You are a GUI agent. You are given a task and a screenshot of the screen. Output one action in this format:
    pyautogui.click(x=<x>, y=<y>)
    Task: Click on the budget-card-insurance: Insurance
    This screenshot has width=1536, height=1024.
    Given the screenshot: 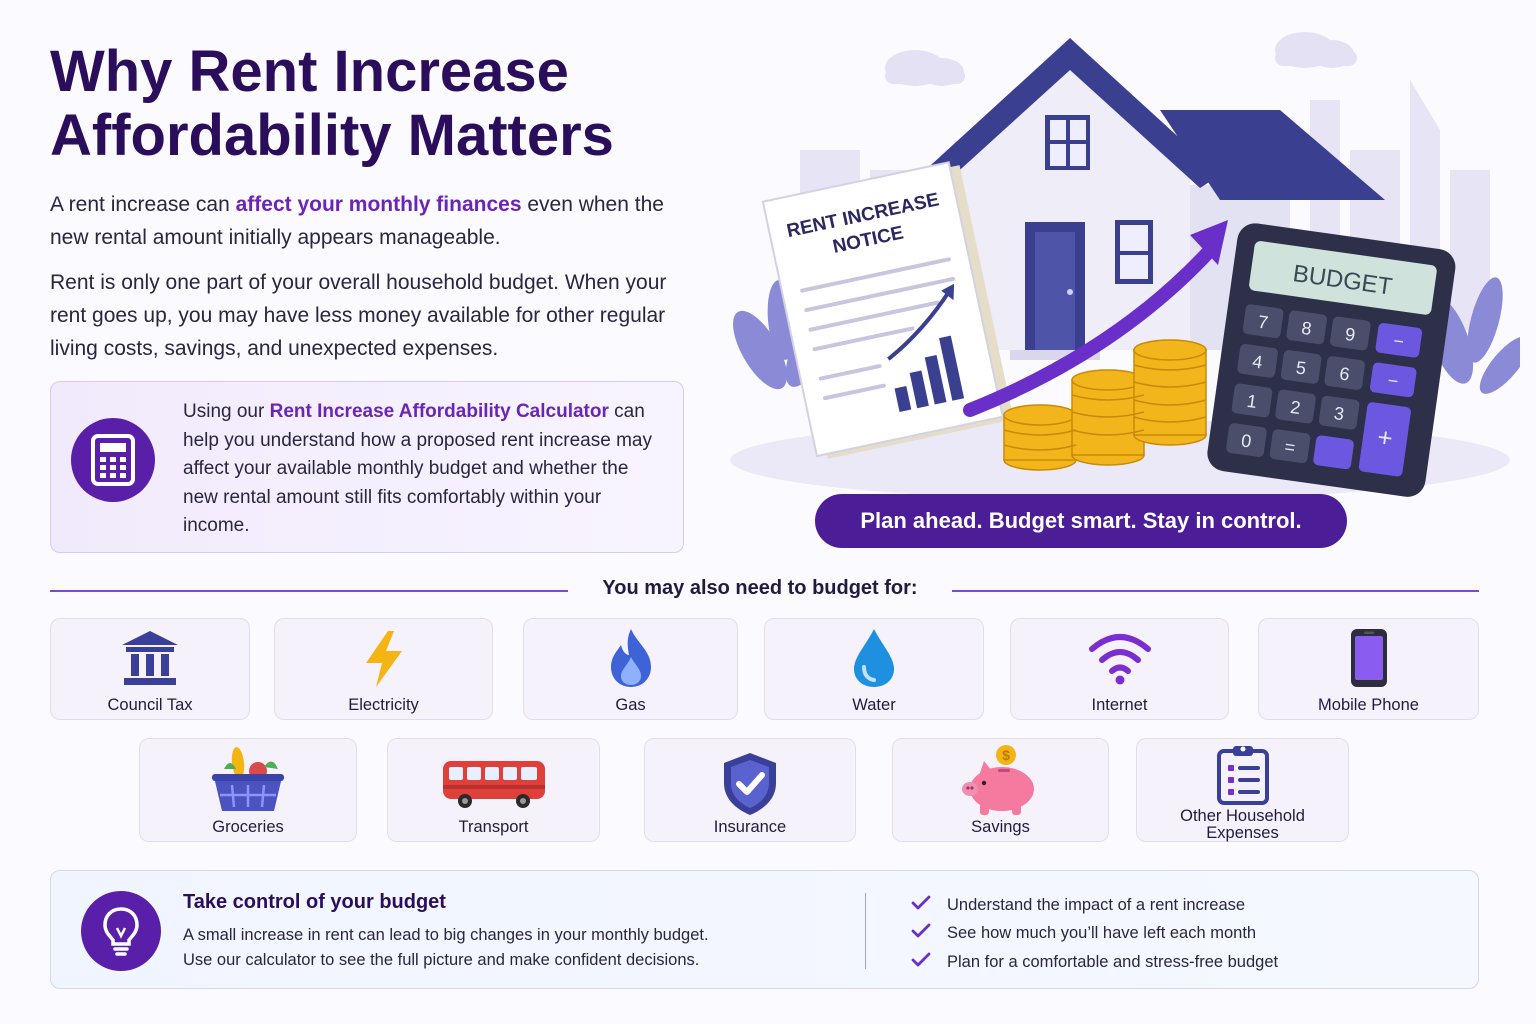 What is the action you would take?
    pyautogui.click(x=750, y=790)
    